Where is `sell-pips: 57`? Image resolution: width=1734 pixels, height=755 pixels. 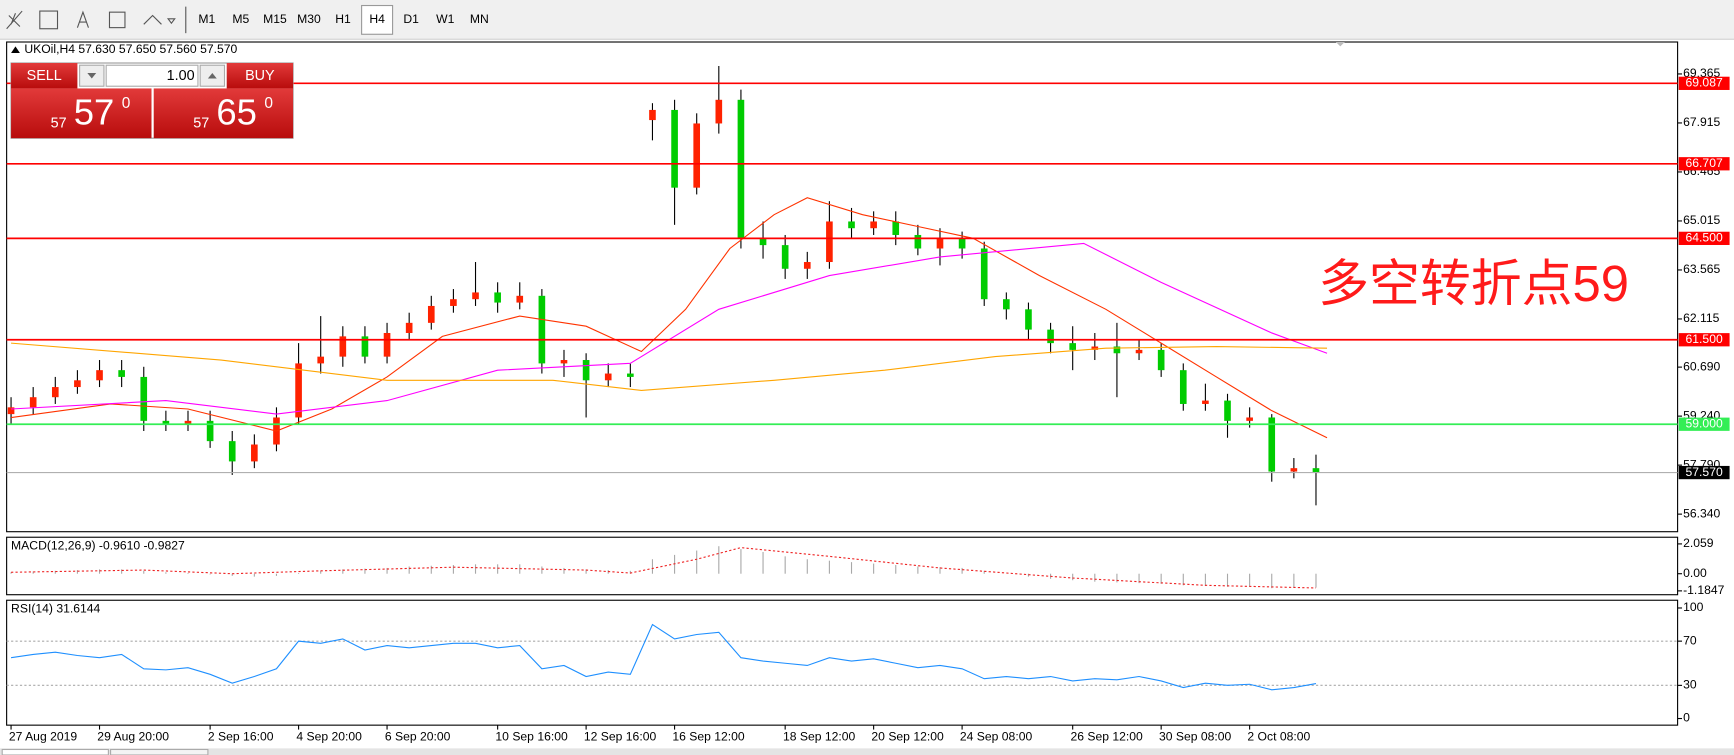 sell-pips: 57 is located at coordinates (94, 112).